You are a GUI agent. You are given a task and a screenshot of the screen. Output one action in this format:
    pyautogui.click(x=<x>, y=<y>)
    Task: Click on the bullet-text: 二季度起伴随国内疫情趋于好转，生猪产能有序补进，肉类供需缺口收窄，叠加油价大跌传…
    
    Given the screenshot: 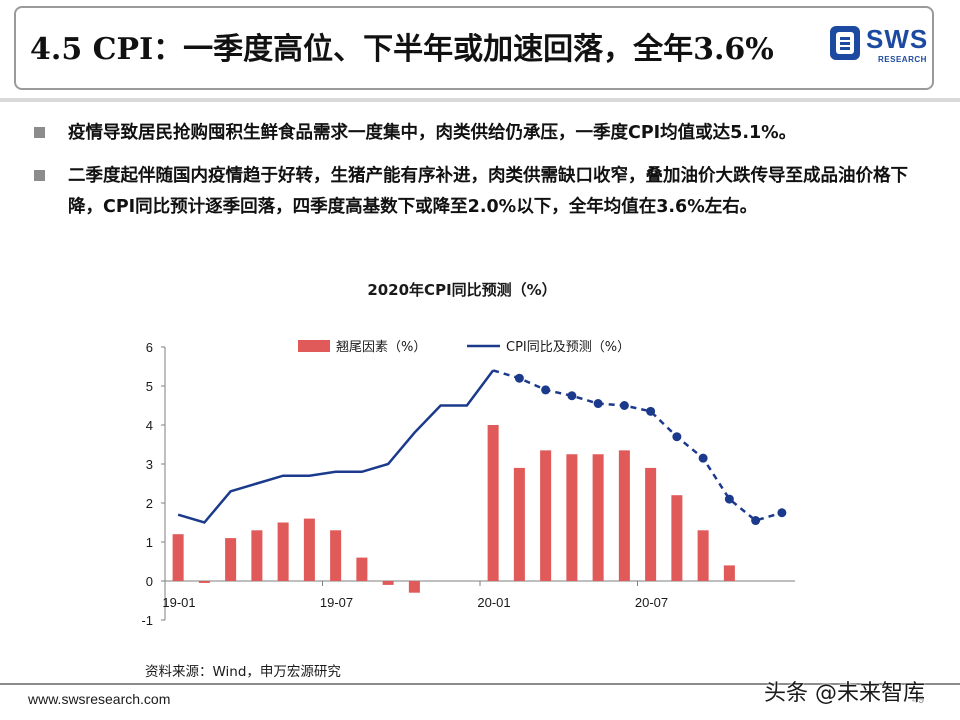 What is the action you would take?
    pyautogui.click(x=488, y=191)
    